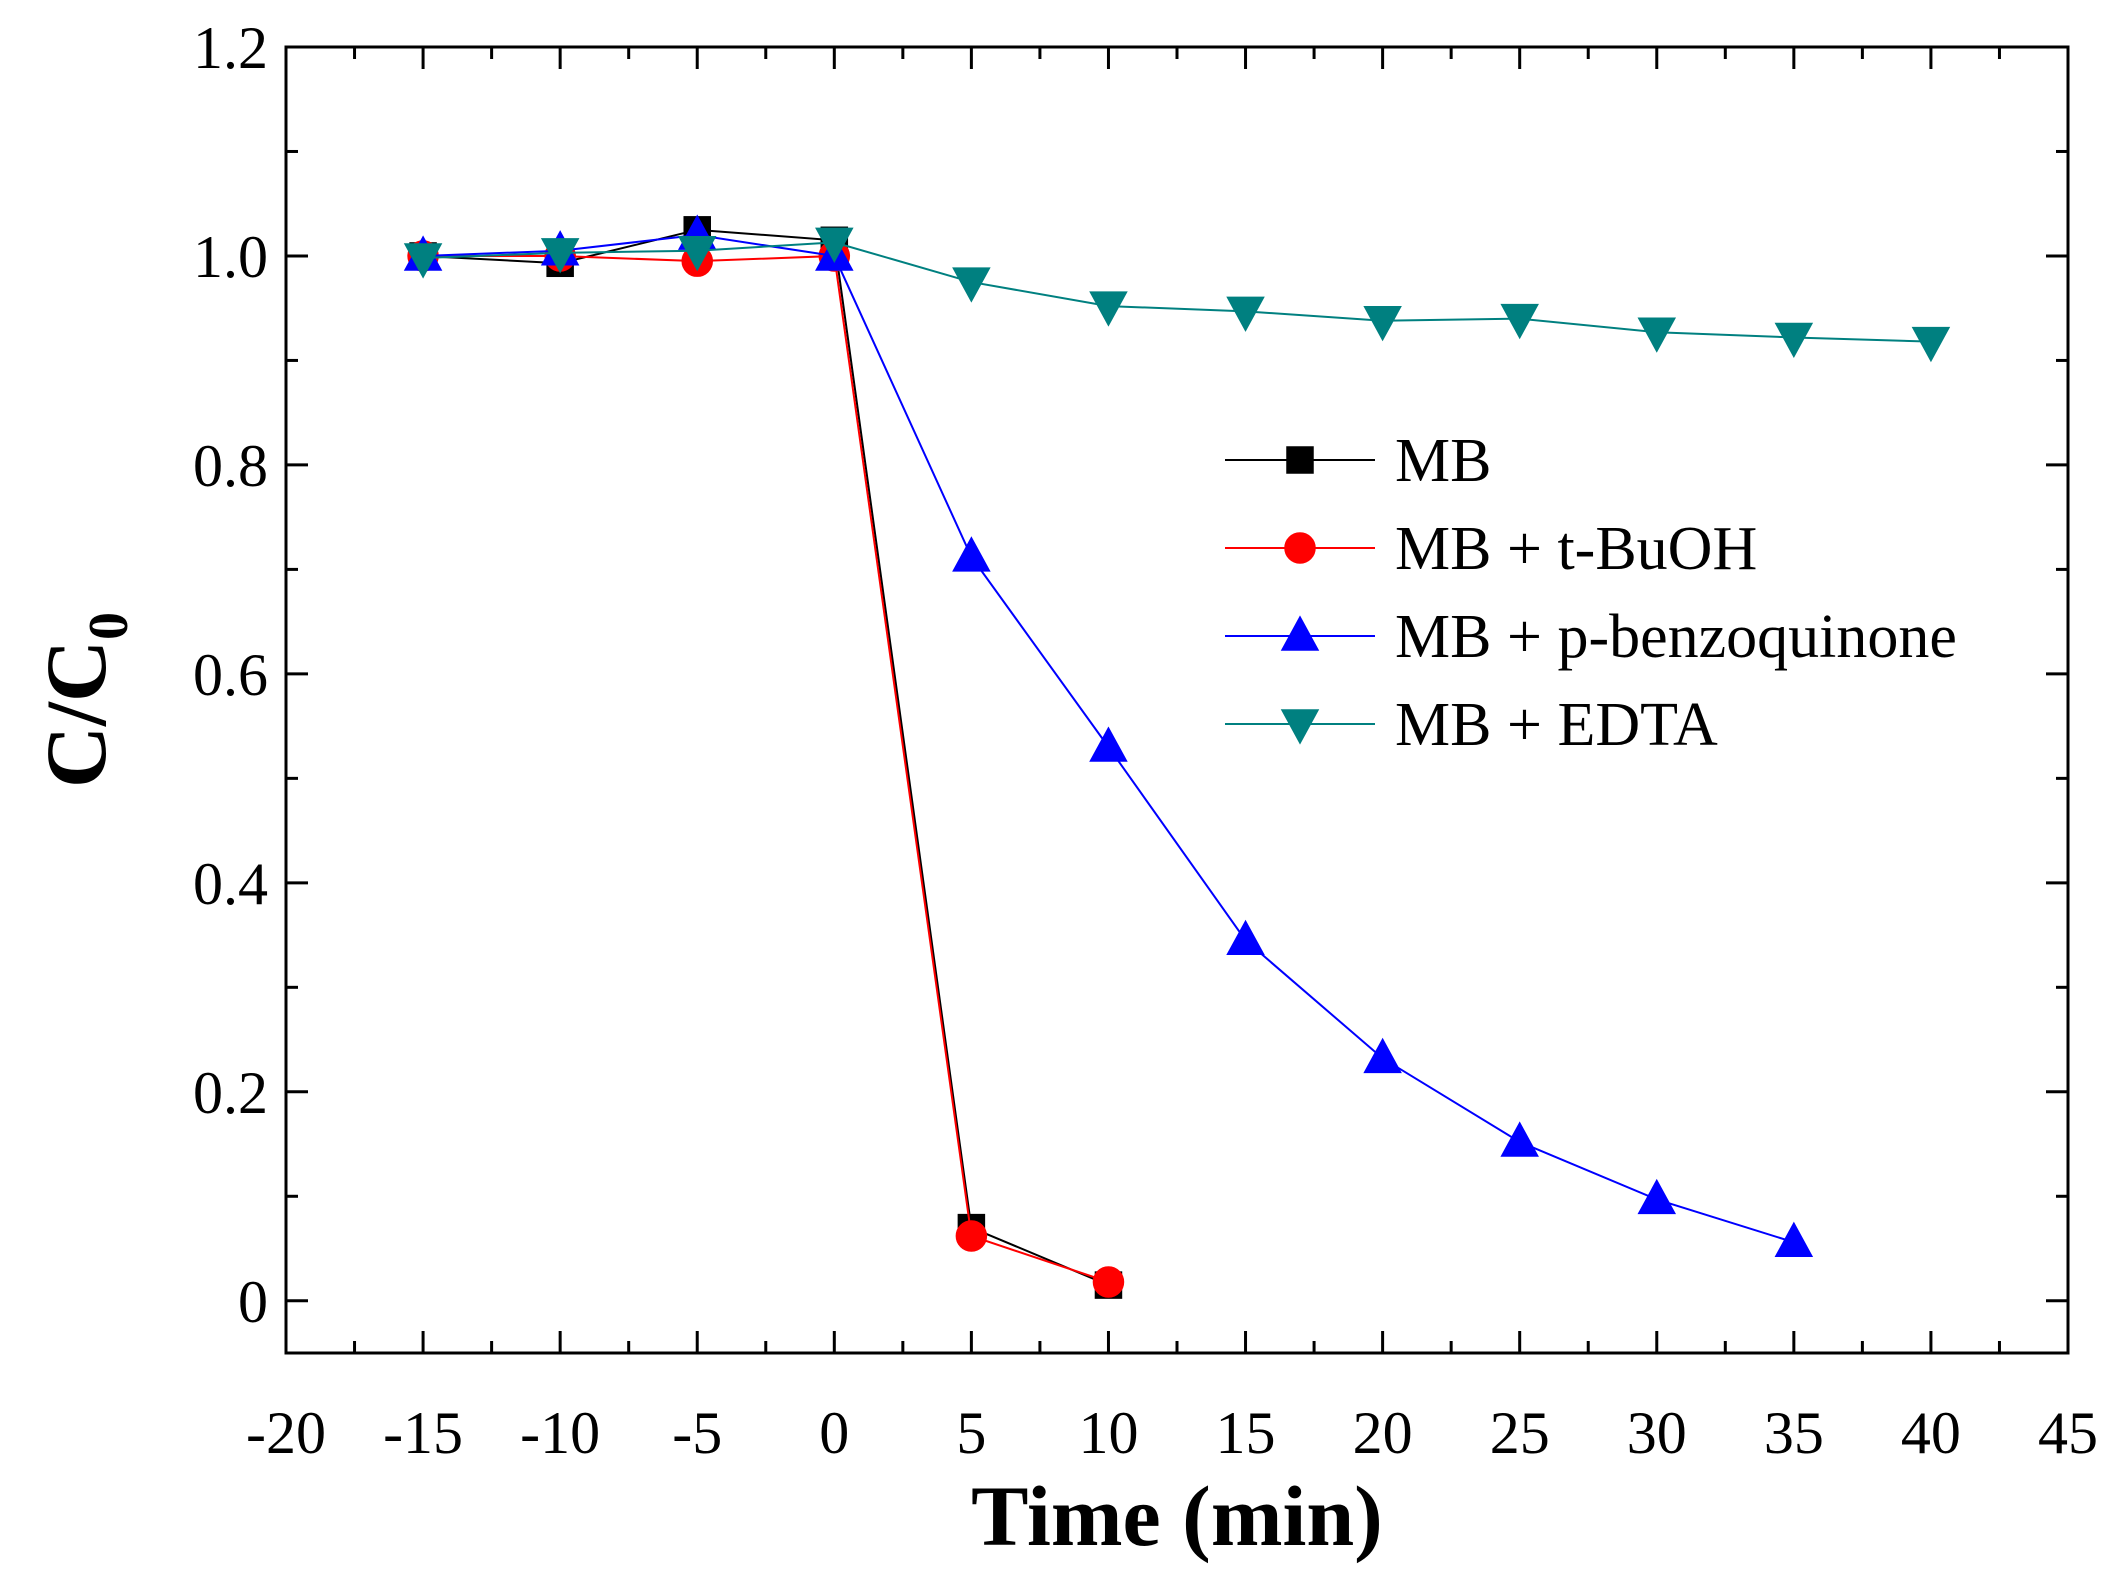  Describe the element at coordinates (253, 1302) in the screenshot. I see `y-tick-label: 0` at that location.